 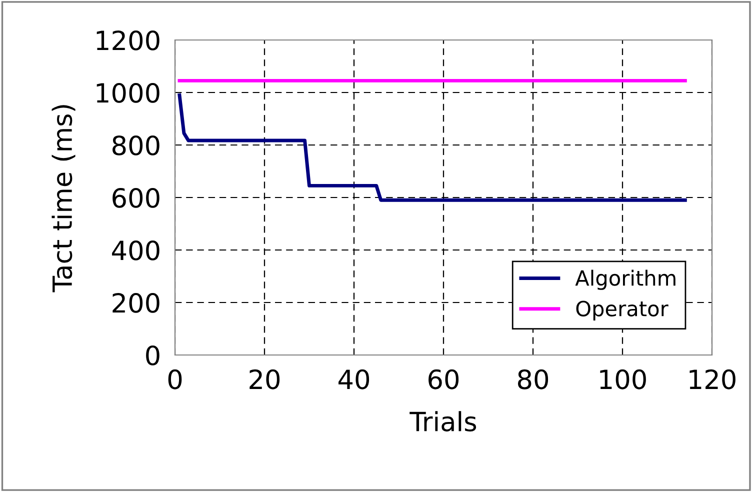 I want to click on x-axis-title: Trials, so click(x=443, y=421).